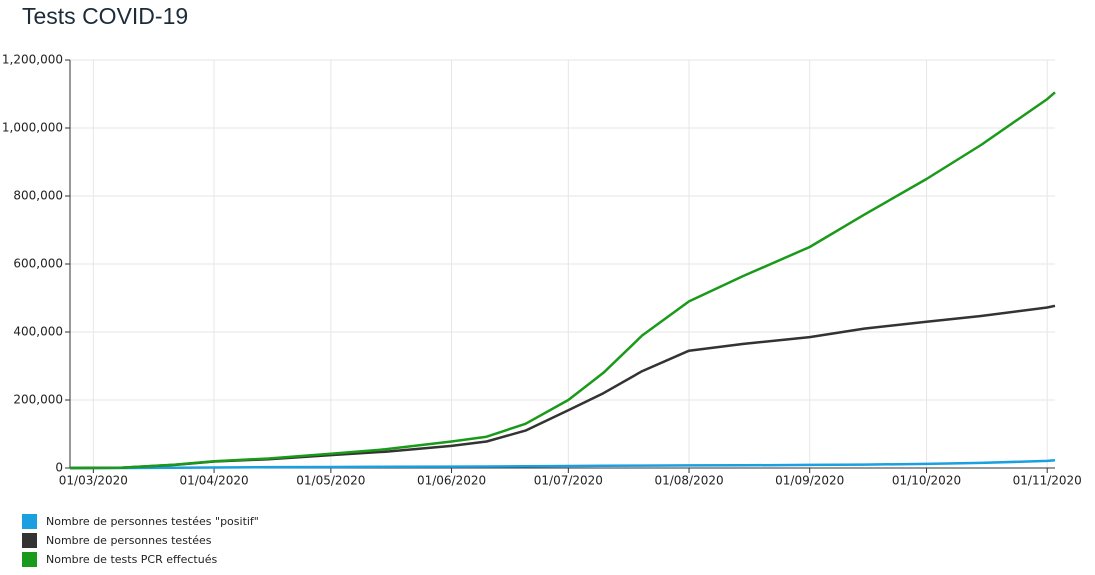  Describe the element at coordinates (59, 468) in the screenshot. I see `y-tick-label: 0` at that location.